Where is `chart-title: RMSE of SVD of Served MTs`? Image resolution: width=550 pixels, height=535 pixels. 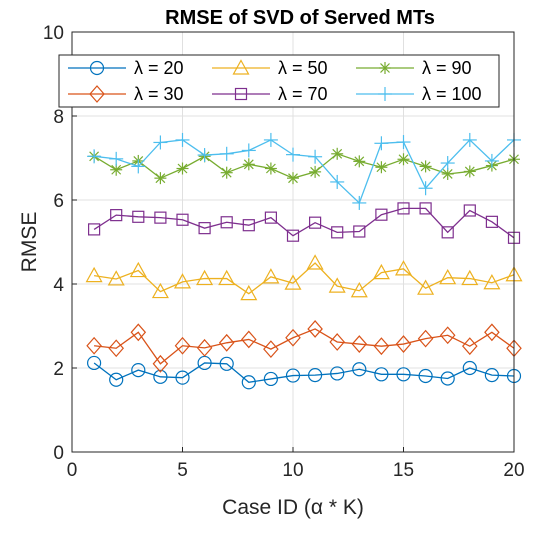 chart-title: RMSE of SVD of Served MTs is located at coordinates (300, 18).